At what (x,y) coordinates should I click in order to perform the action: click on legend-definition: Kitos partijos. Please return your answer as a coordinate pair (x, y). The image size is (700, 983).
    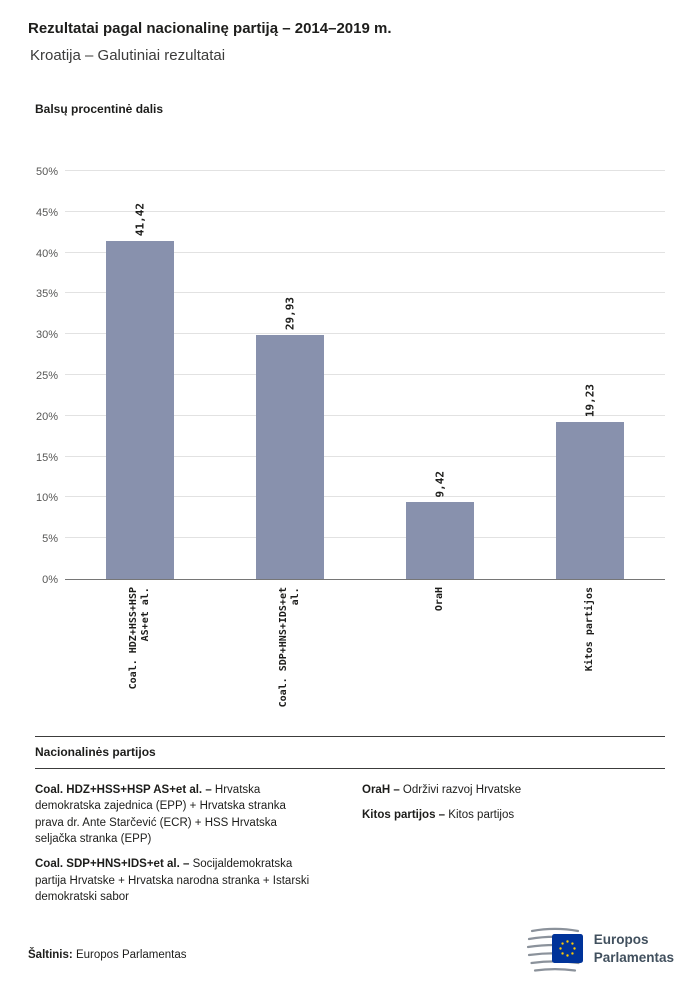
    Looking at the image, I should click on (481, 815).